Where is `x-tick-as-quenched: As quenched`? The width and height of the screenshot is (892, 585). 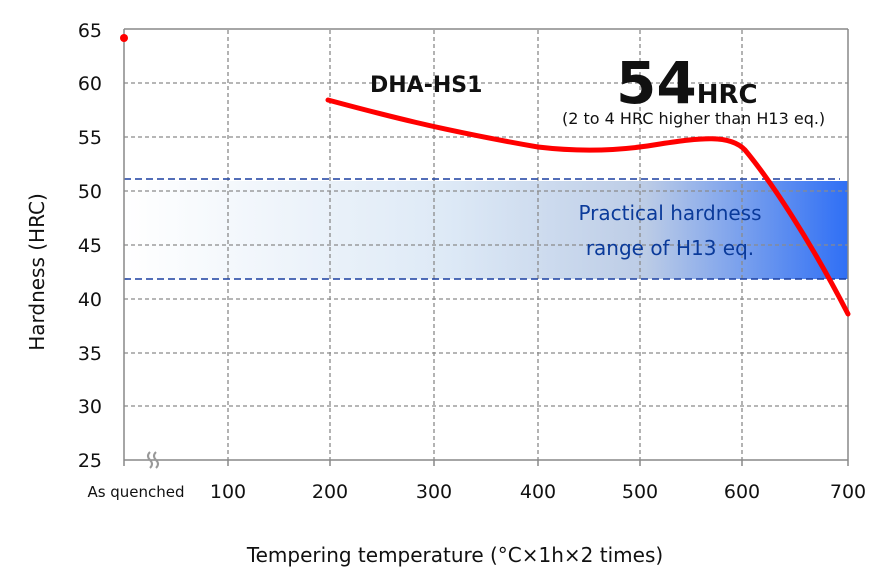
x-tick-as-quenched: As quenched is located at coordinates (135, 492).